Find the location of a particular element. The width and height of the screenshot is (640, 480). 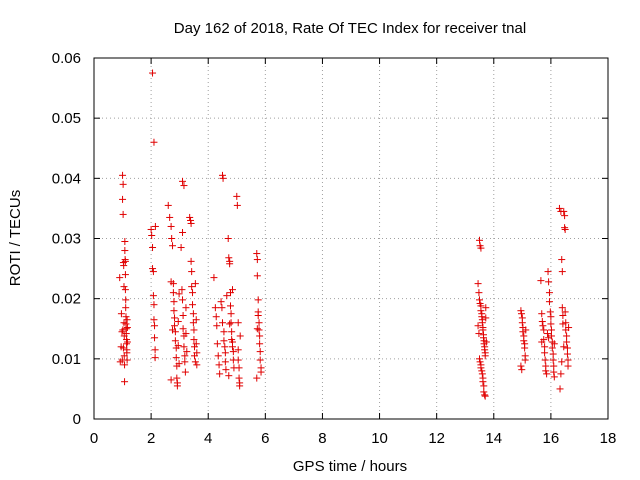

x-tick-labels: 0 2 4 6 8 10 12 14 16 18 is located at coordinates (353, 438).